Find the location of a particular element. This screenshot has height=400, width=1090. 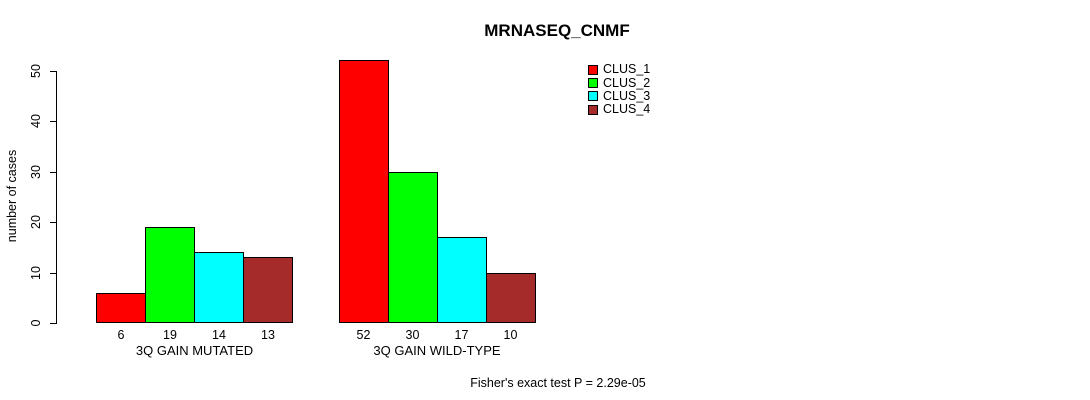

y-axis-line is located at coordinates (57, 197).